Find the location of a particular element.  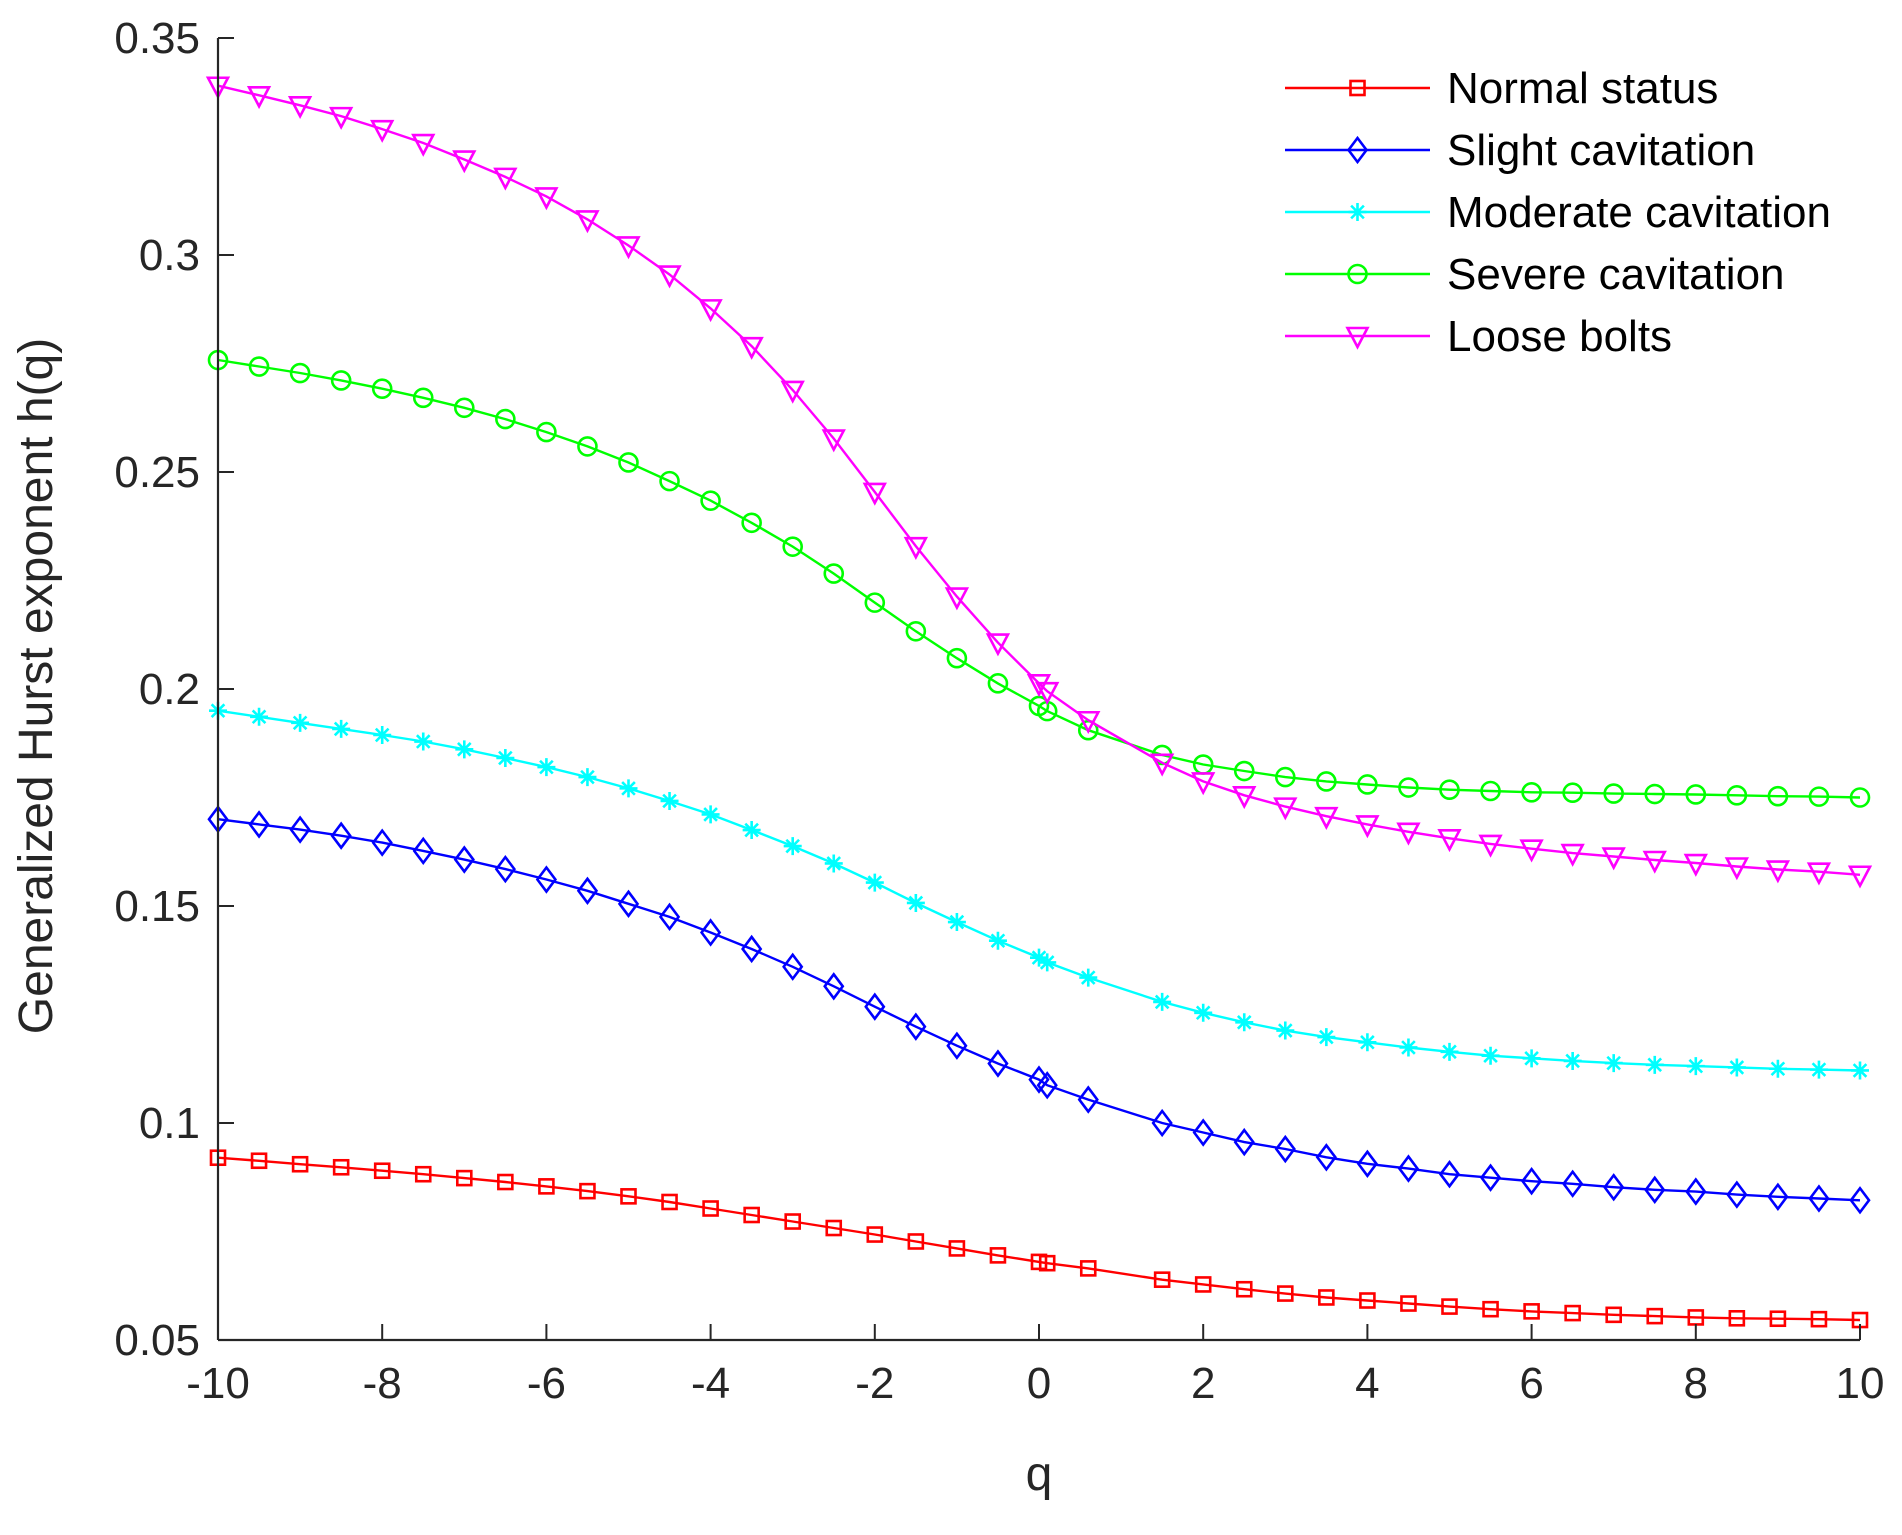

x-tick-label: -6 is located at coordinates (546, 1383).